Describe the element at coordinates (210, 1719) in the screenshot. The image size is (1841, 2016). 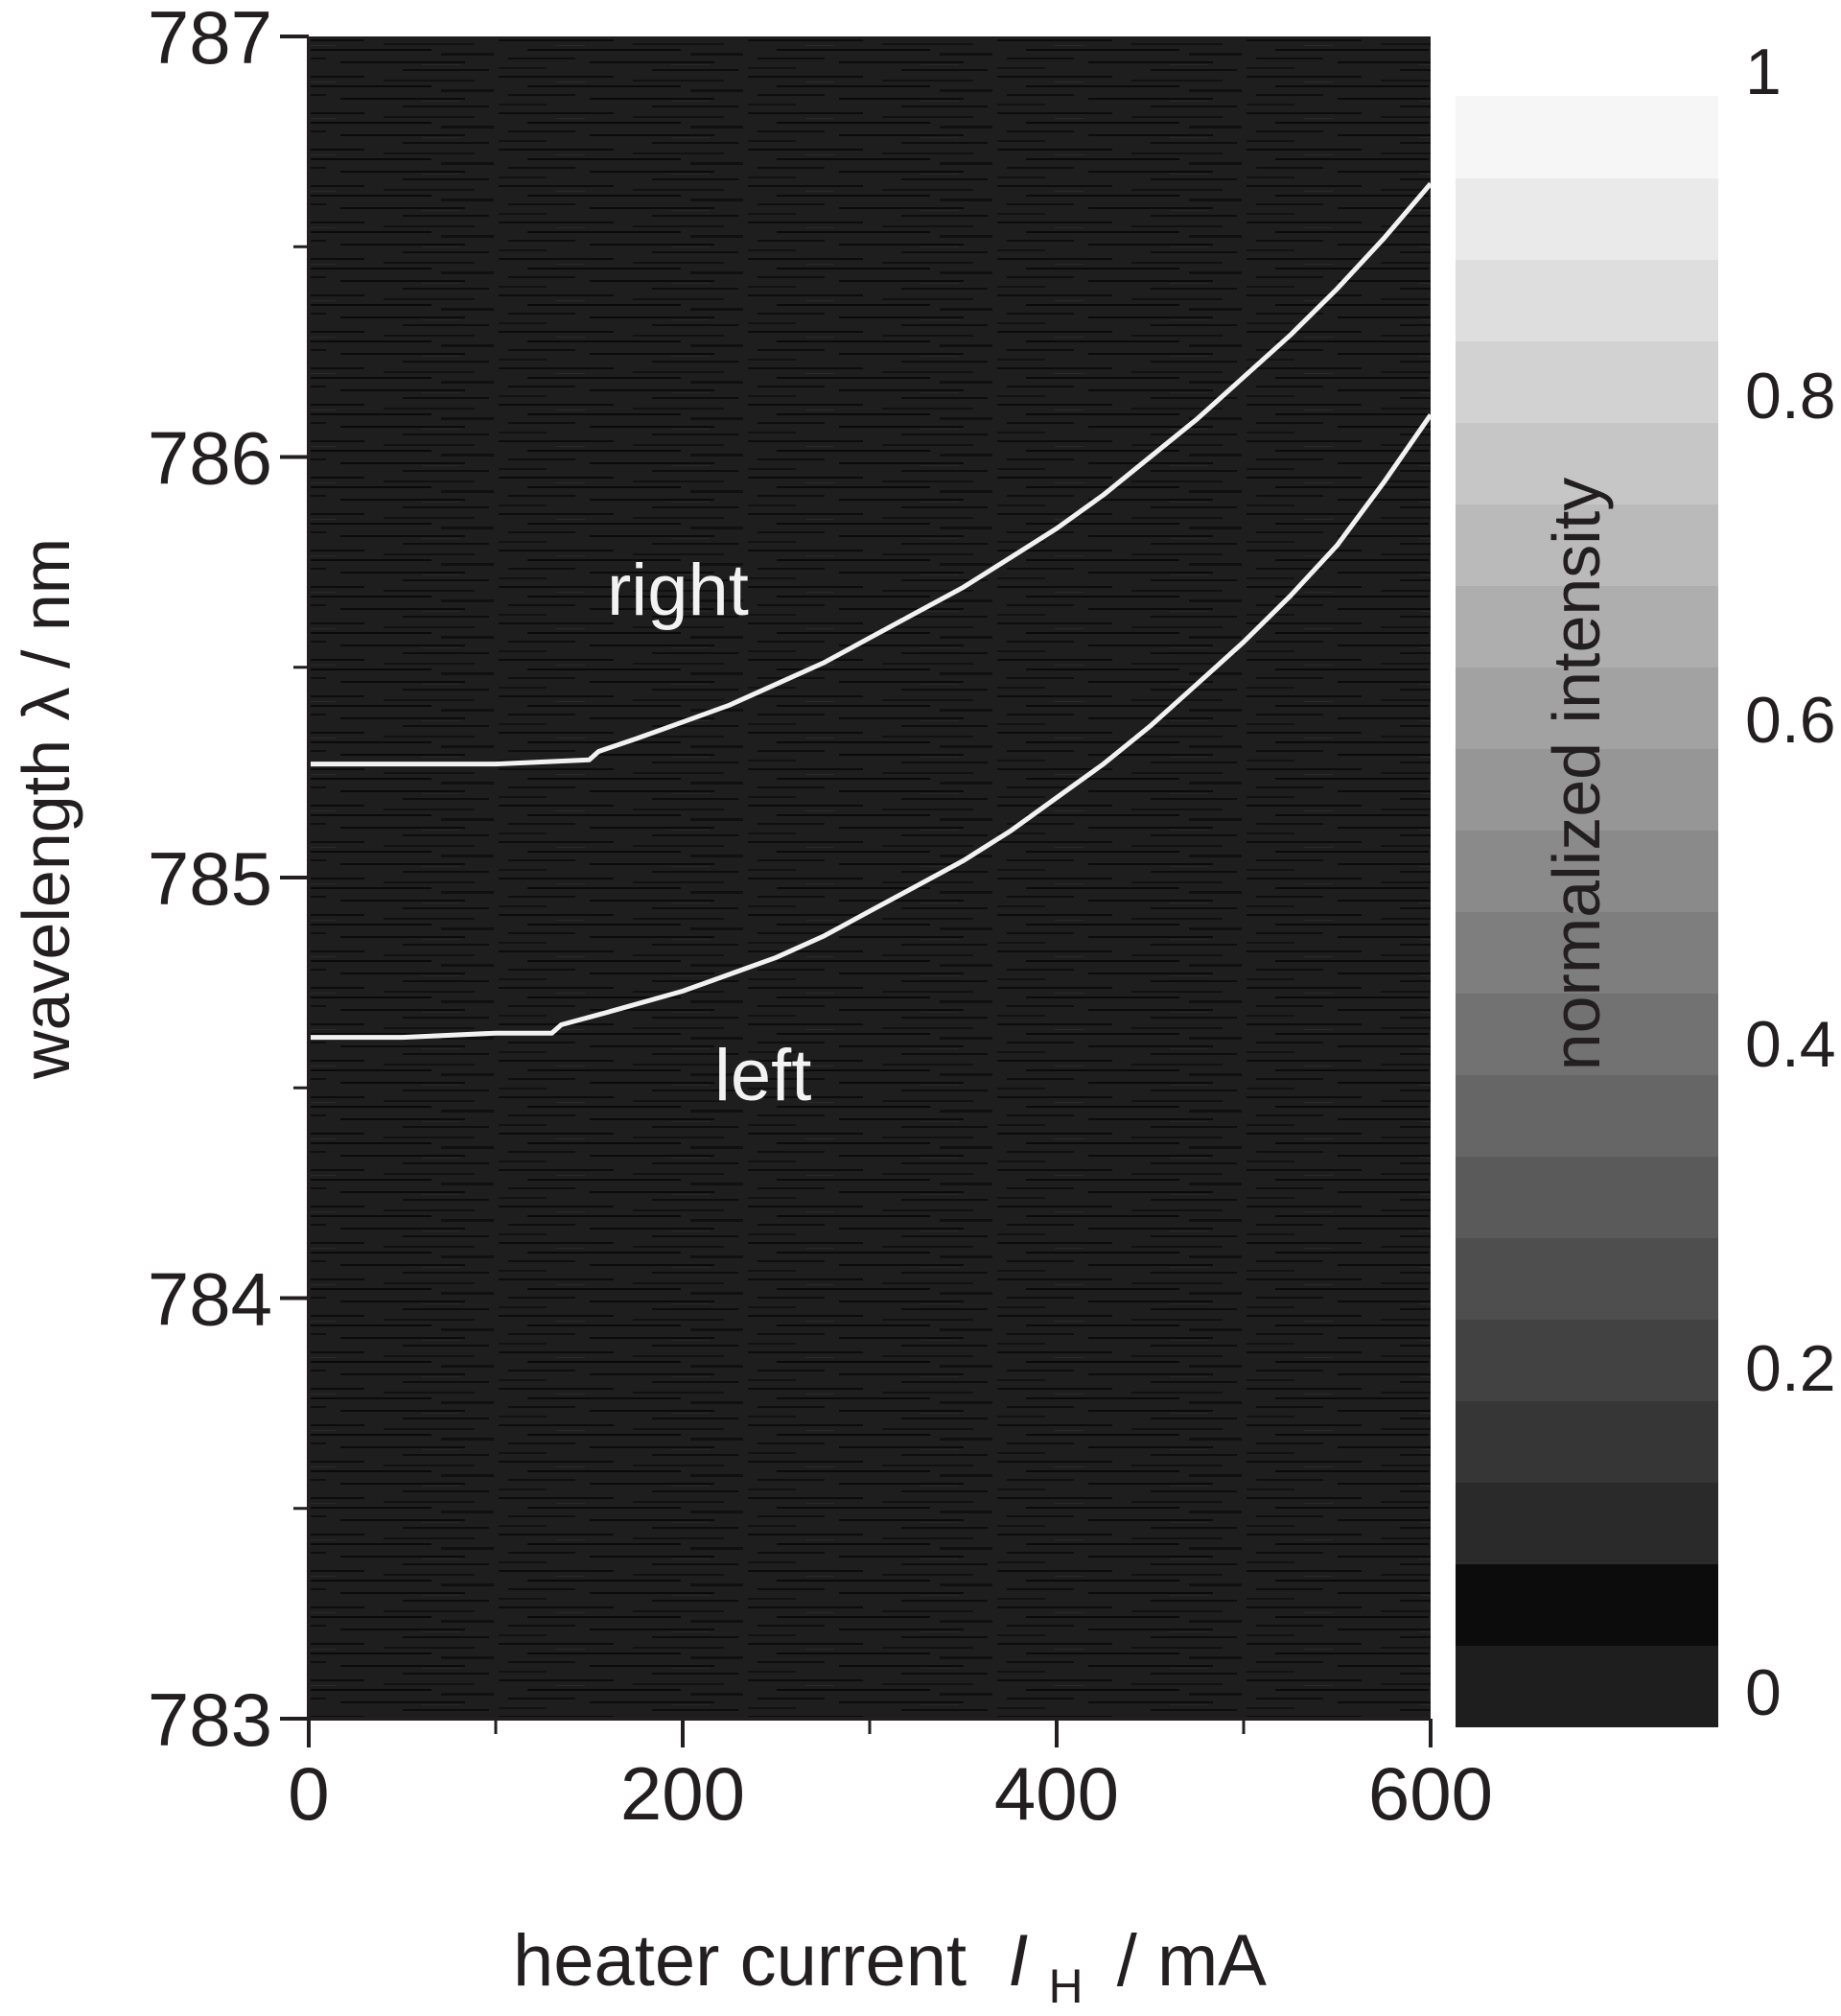
I see `y-tick-label: 783` at that location.